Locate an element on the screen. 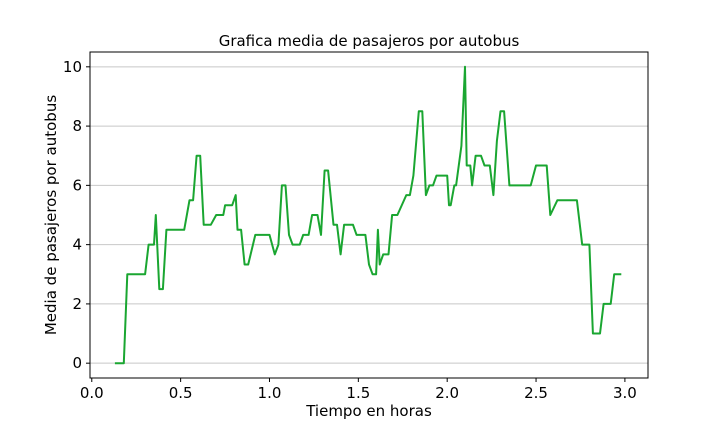  y-tick-label: 10 is located at coordinates (72, 67).